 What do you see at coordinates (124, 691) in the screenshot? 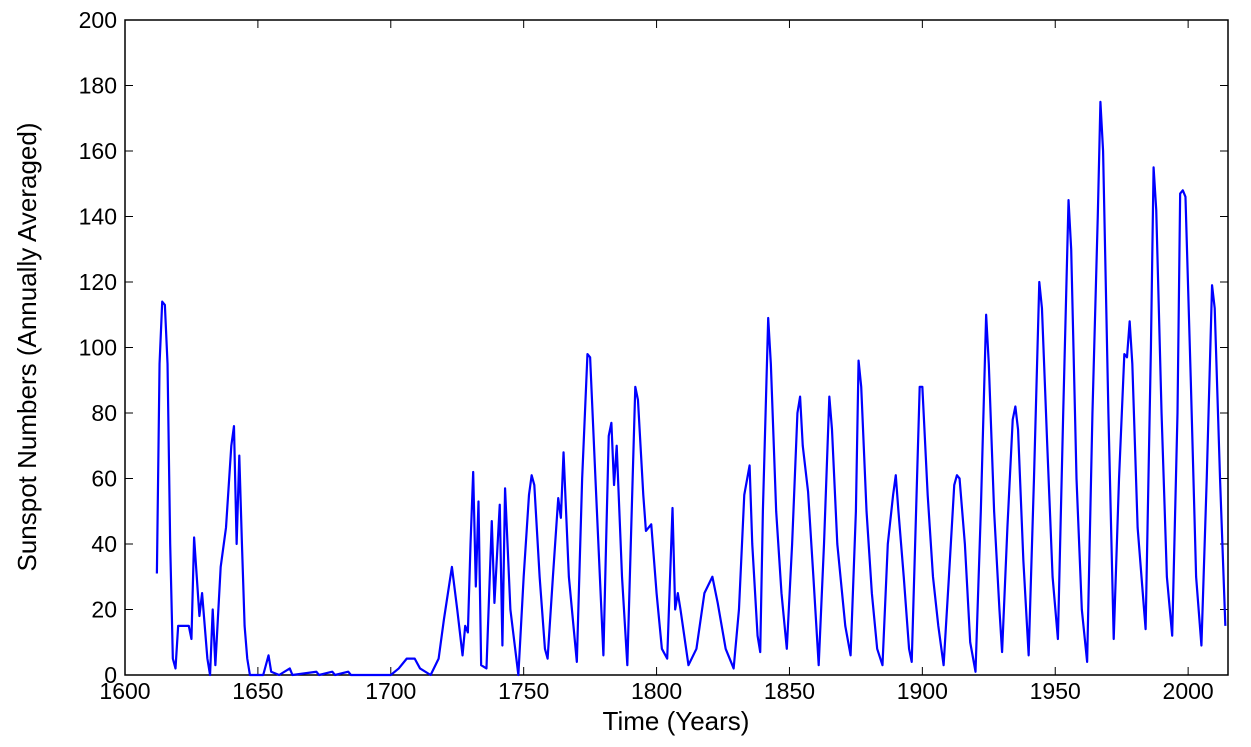
I see `x-tick-label: 1600` at bounding box center [124, 691].